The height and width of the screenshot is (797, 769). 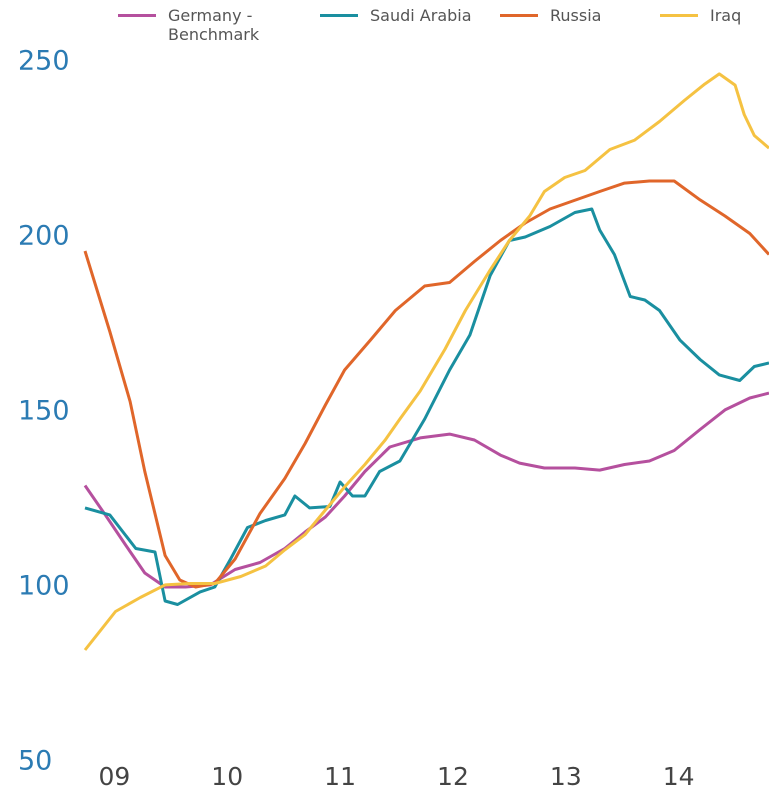 What do you see at coordinates (227, 776) in the screenshot?
I see `x-tick-label: 10` at bounding box center [227, 776].